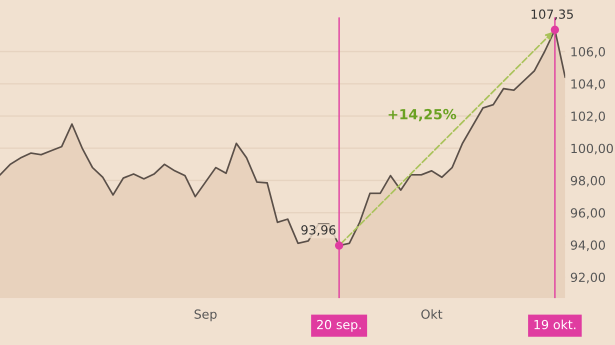 The image size is (615, 345). Describe the element at coordinates (318, 230) in the screenshot. I see `data-label: 93,96` at that location.